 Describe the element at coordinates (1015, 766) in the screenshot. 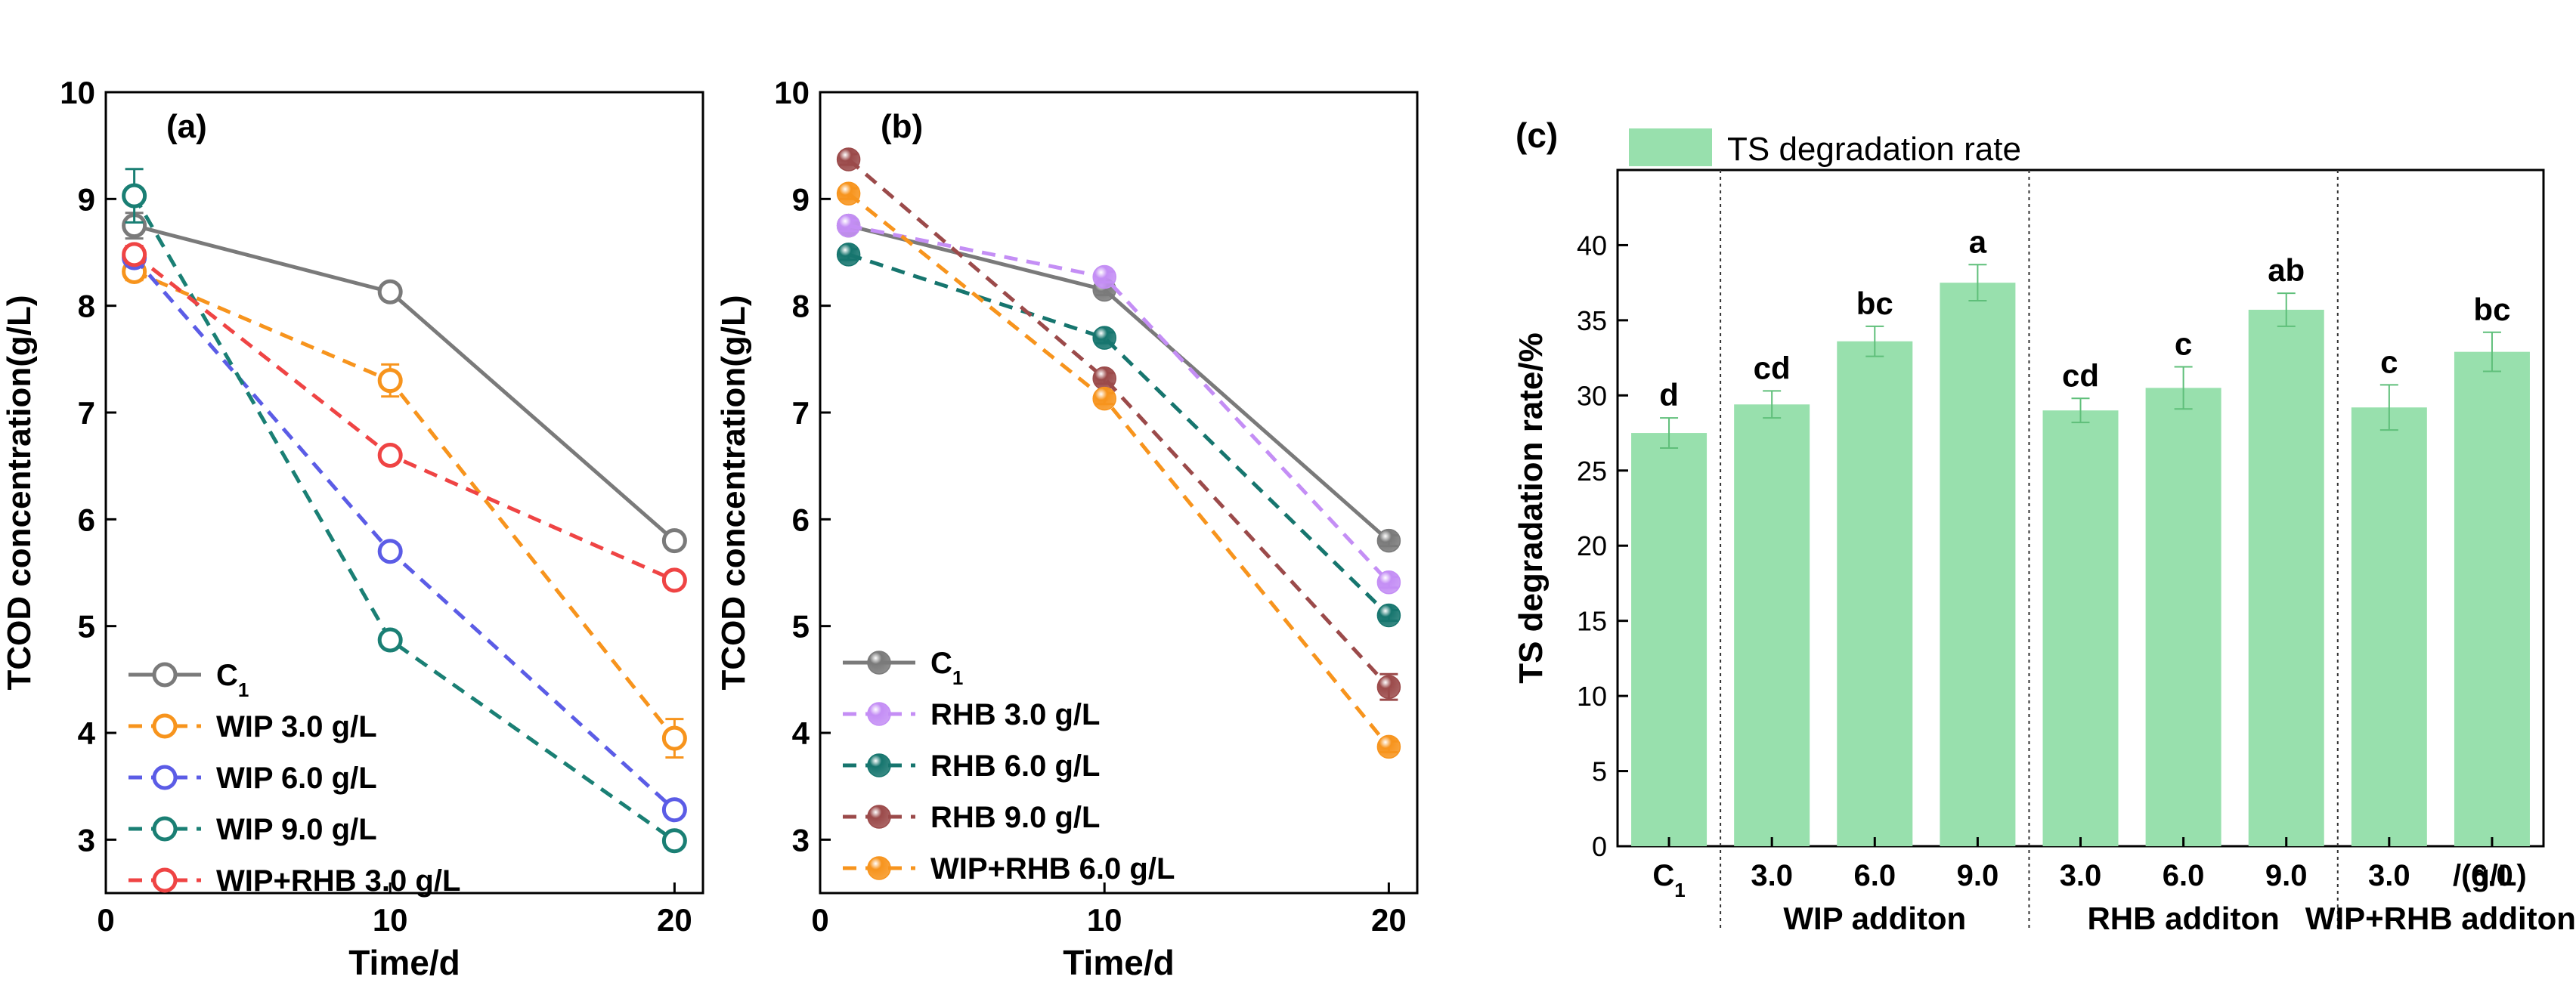

I see `legend-label: RHB 6.0 g/L` at that location.